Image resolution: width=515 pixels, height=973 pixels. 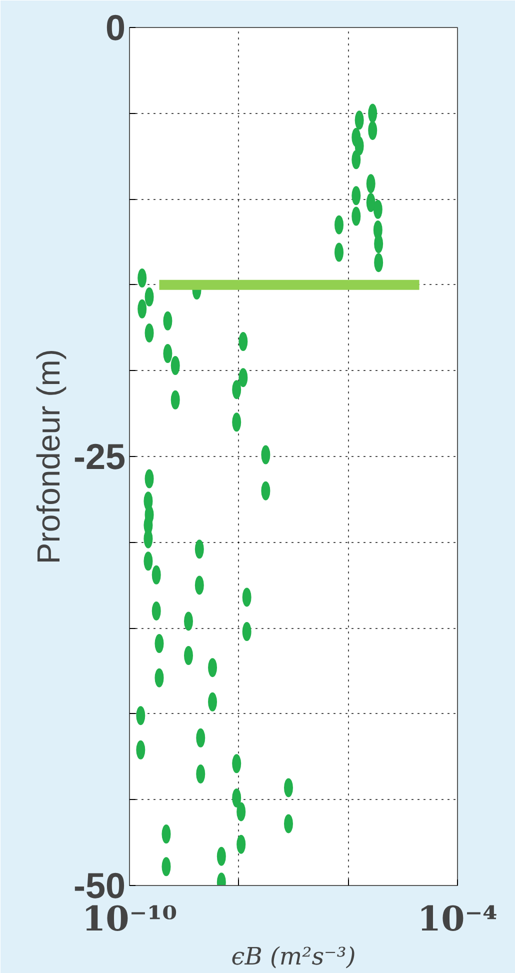 I want to click on x-tick-label: 10⁻⁴, so click(x=457, y=920).